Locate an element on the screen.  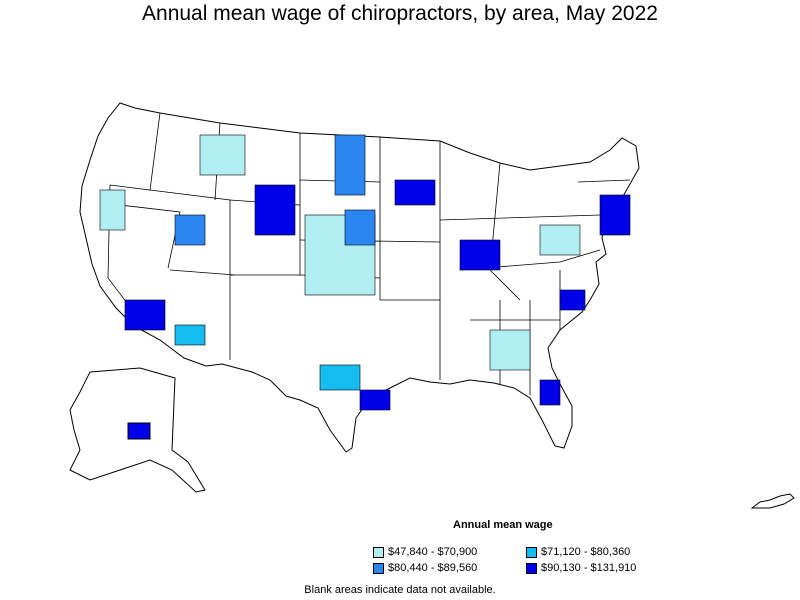
alaska is located at coordinates (137, 430).